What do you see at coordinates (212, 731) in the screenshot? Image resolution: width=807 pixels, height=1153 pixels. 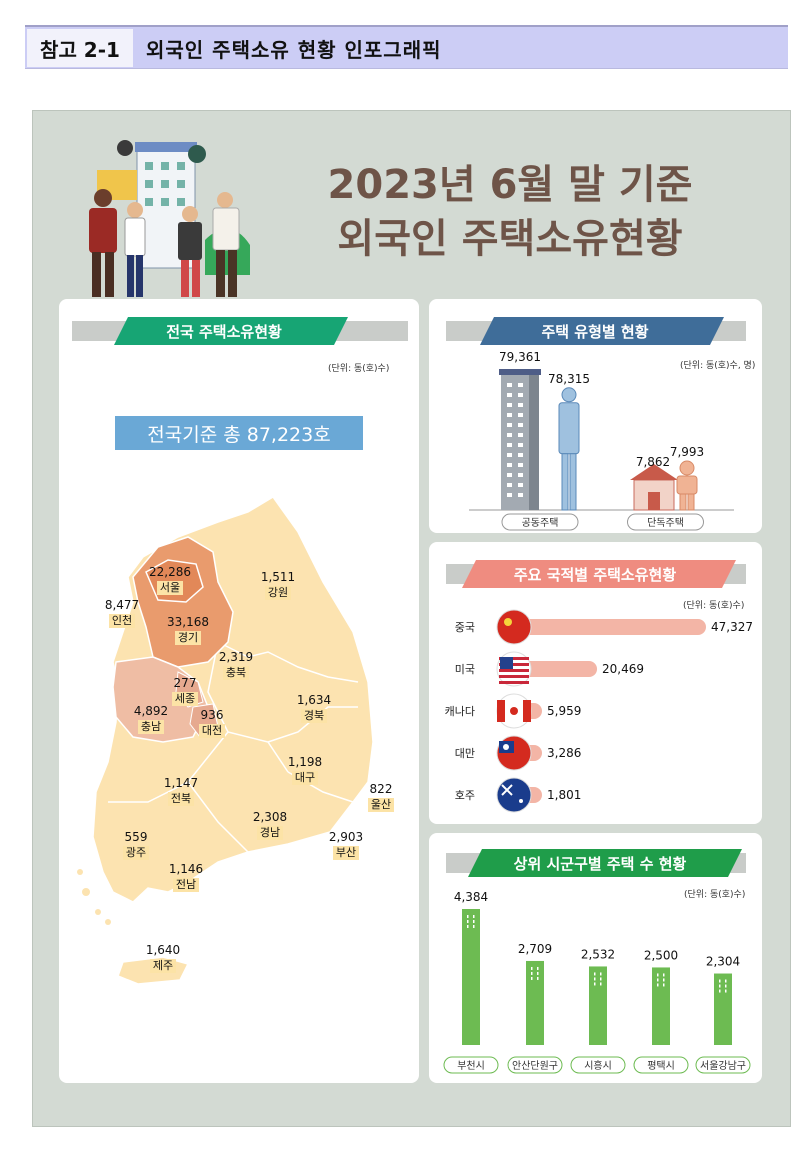 I see `map-region-name: 대전` at bounding box center [212, 731].